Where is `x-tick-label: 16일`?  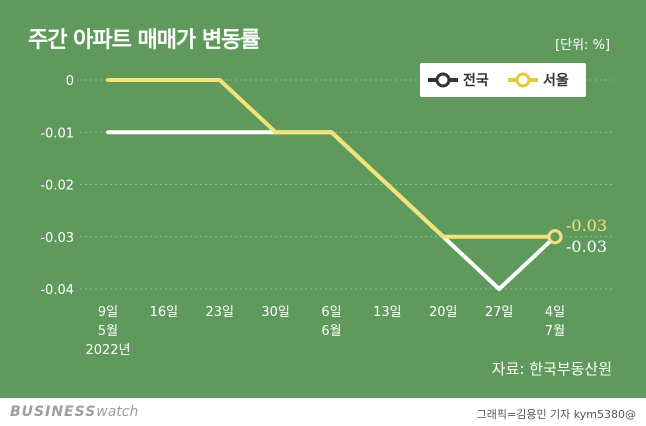
x-tick-label: 16일 is located at coordinates (164, 312).